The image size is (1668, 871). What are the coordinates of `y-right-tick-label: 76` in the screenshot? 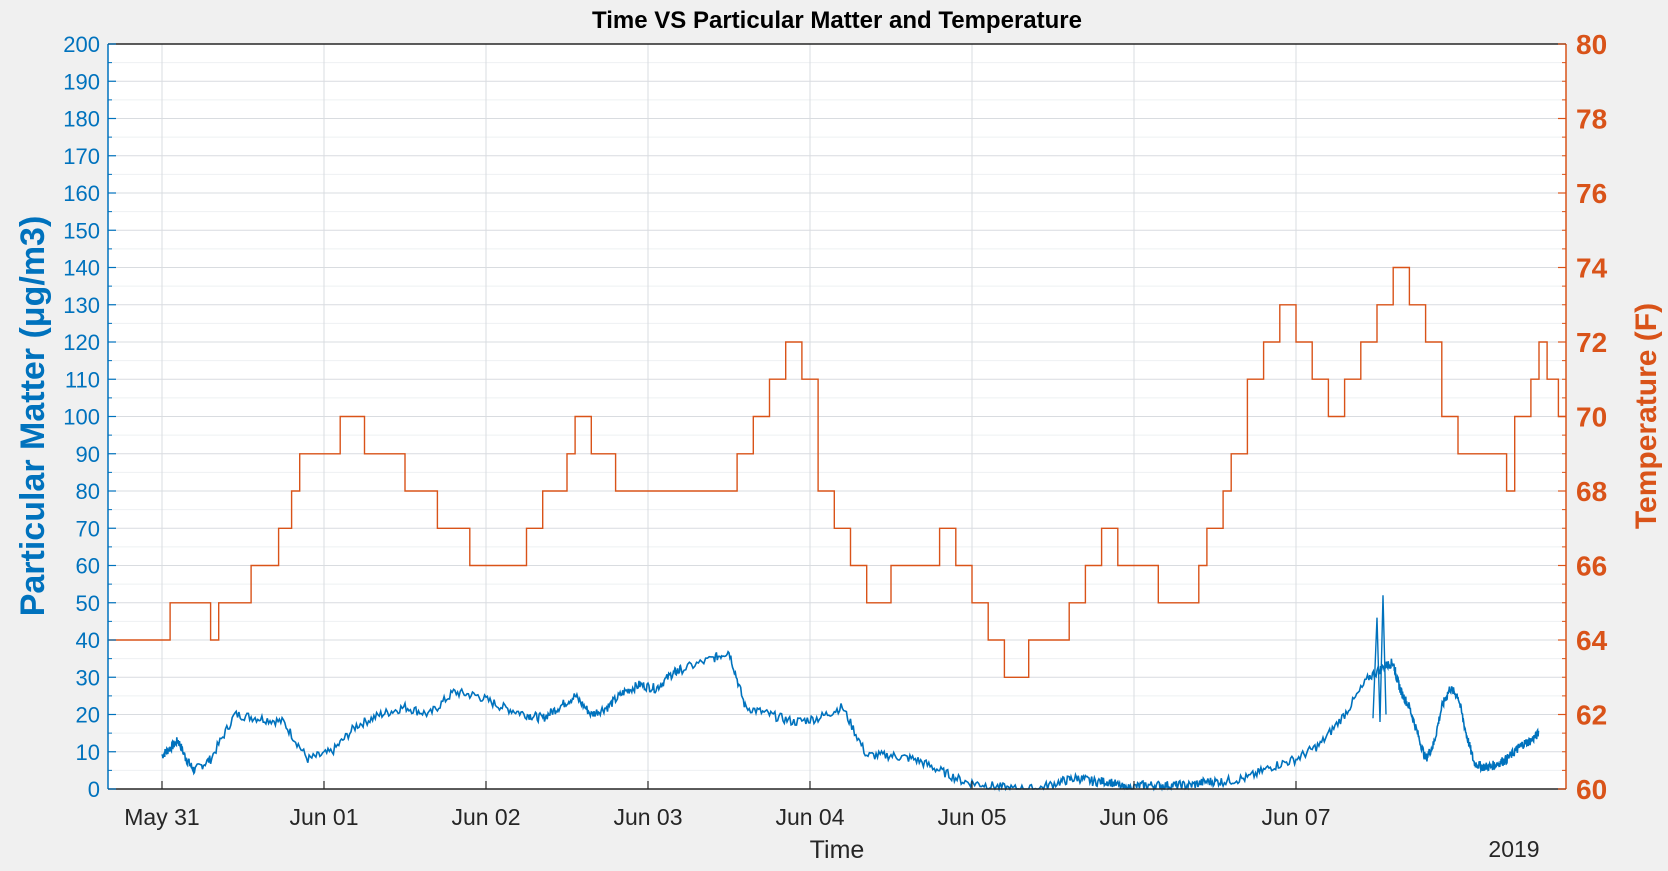 It's located at (1591, 193).